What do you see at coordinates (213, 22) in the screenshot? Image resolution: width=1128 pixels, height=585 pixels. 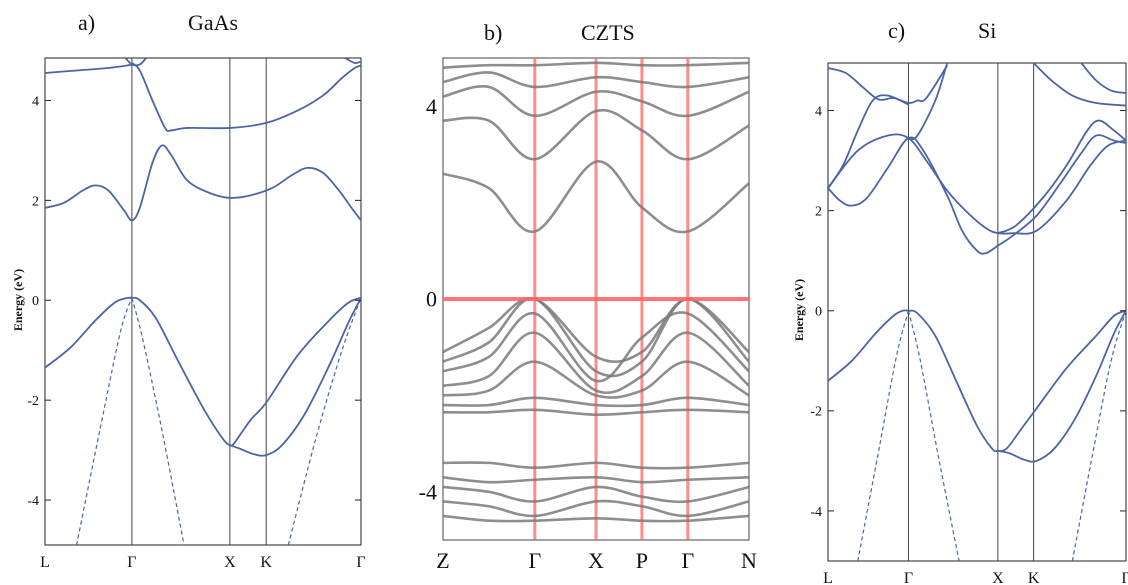 I see `panel-a-title: GaAs` at bounding box center [213, 22].